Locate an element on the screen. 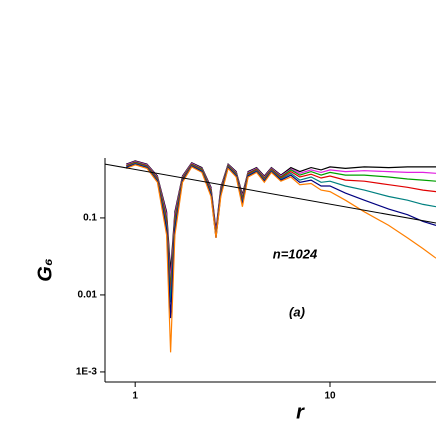  y-tick-label: 0.01 is located at coordinates (88, 295).